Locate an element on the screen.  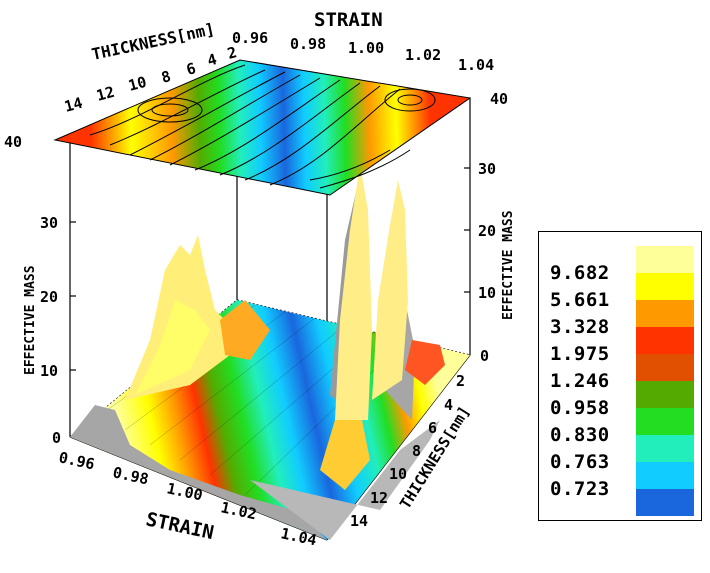
left-z-tick-labels: 40 30 20 10 0 is located at coordinates (32, 290).